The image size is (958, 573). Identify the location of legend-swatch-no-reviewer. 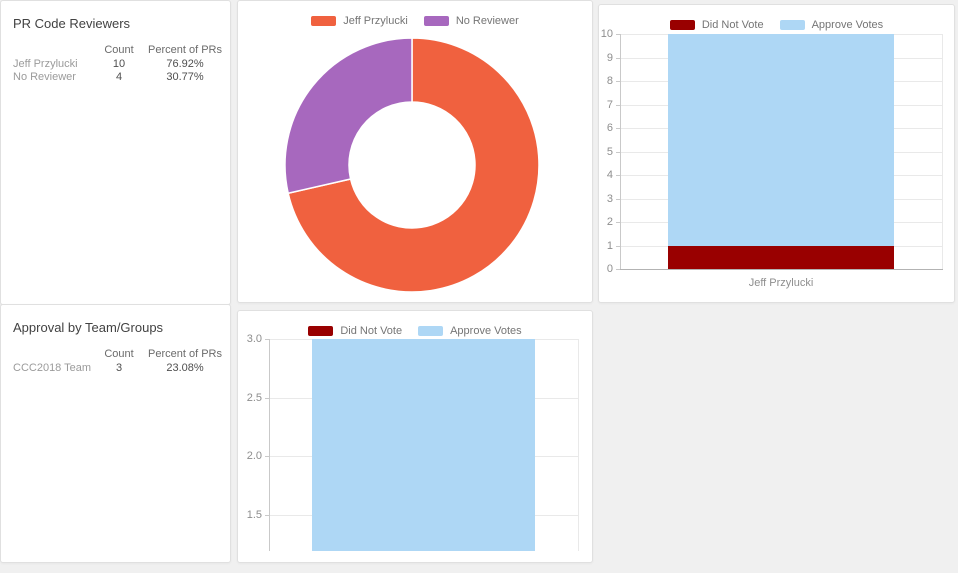
(436, 21).